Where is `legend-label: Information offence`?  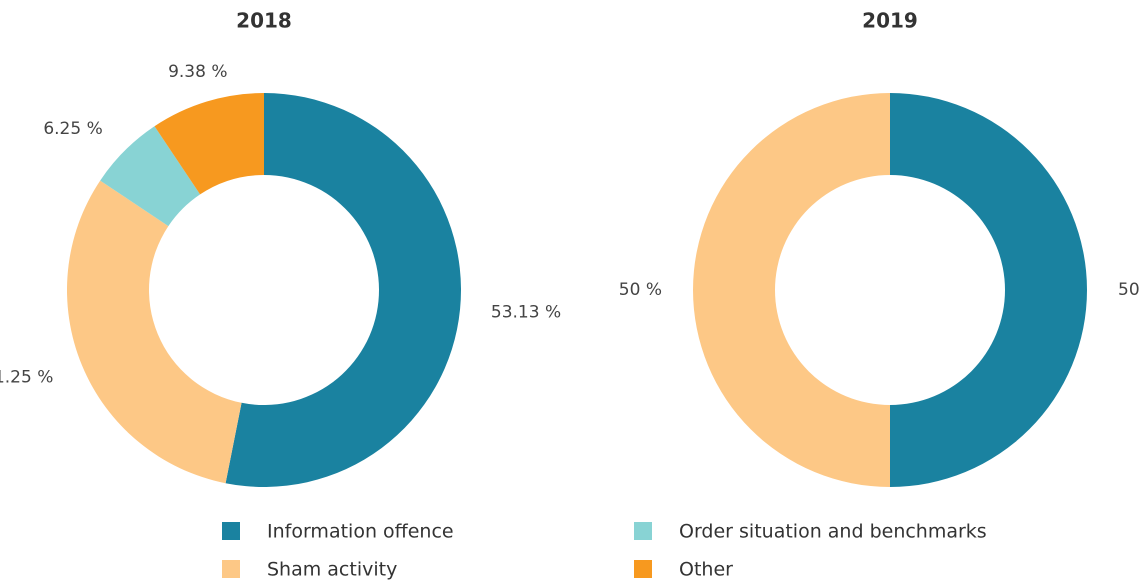 legend-label: Information offence is located at coordinates (360, 532).